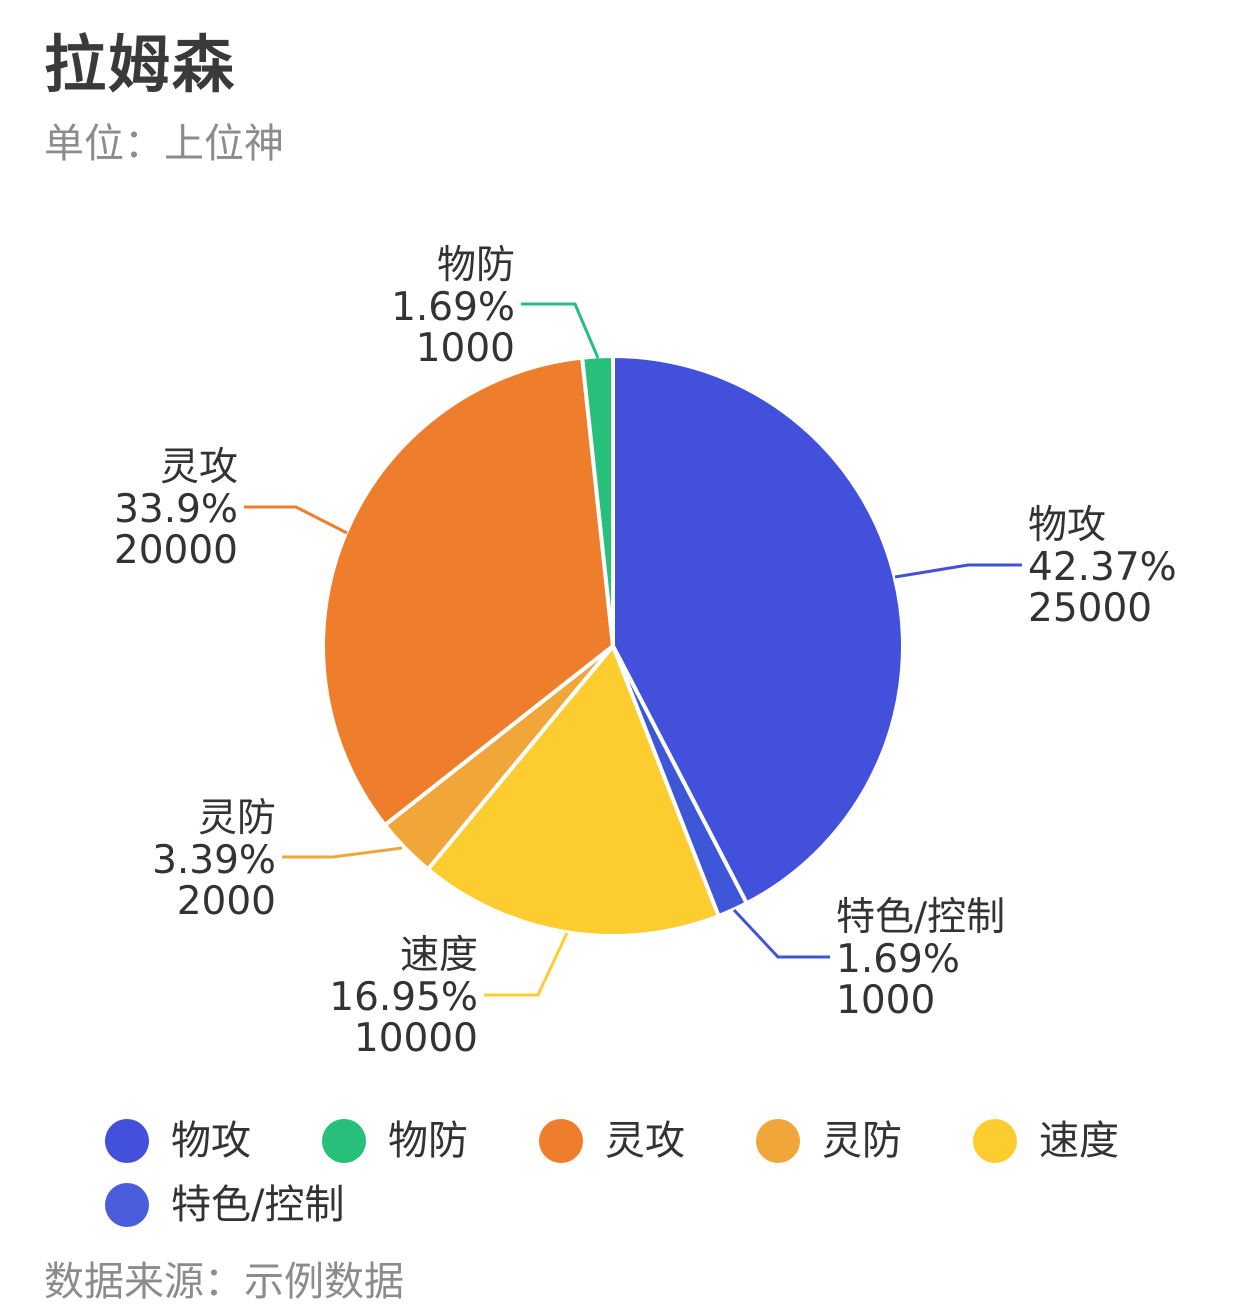  I want to click on slice-label-value-2: 1000, so click(885, 1000).